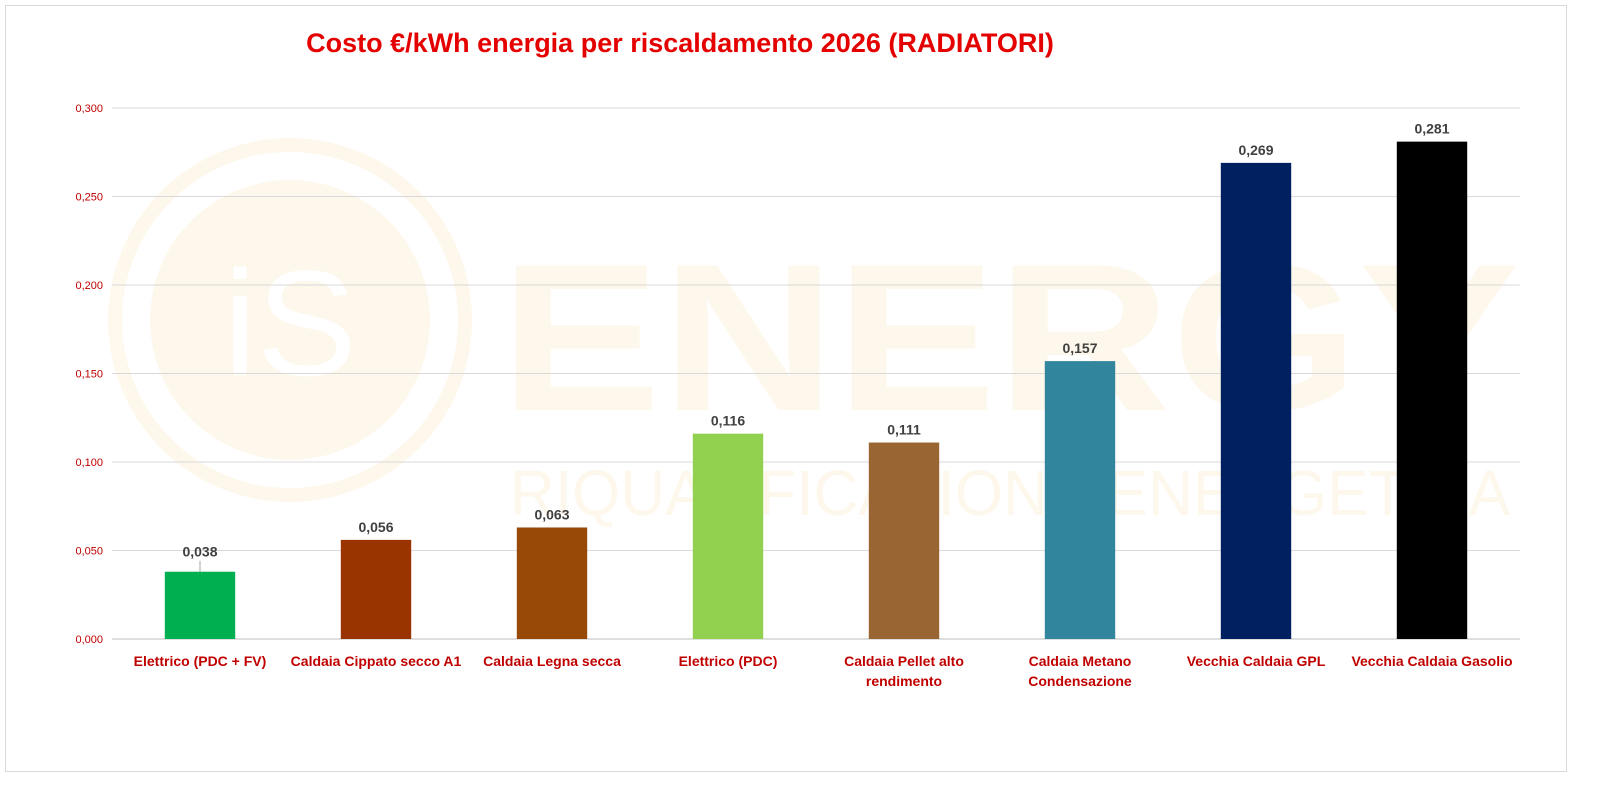  Describe the element at coordinates (1255, 150) in the screenshot. I see `data-label: 0,269` at that location.